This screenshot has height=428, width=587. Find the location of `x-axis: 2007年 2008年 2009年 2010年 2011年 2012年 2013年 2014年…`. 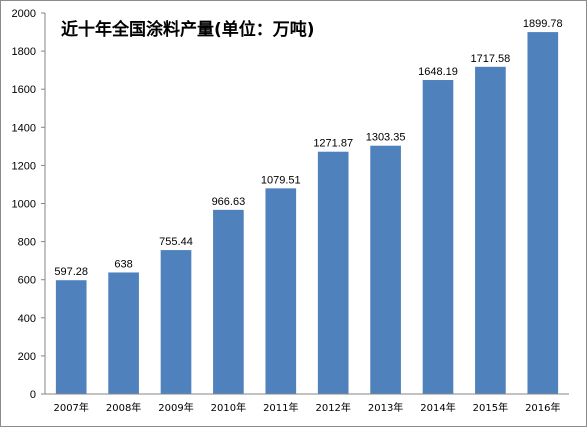

x-axis: 2007年 2008年 2009年 2010年 2011年 2012年 2013年 2014年… is located at coordinates (307, 403).